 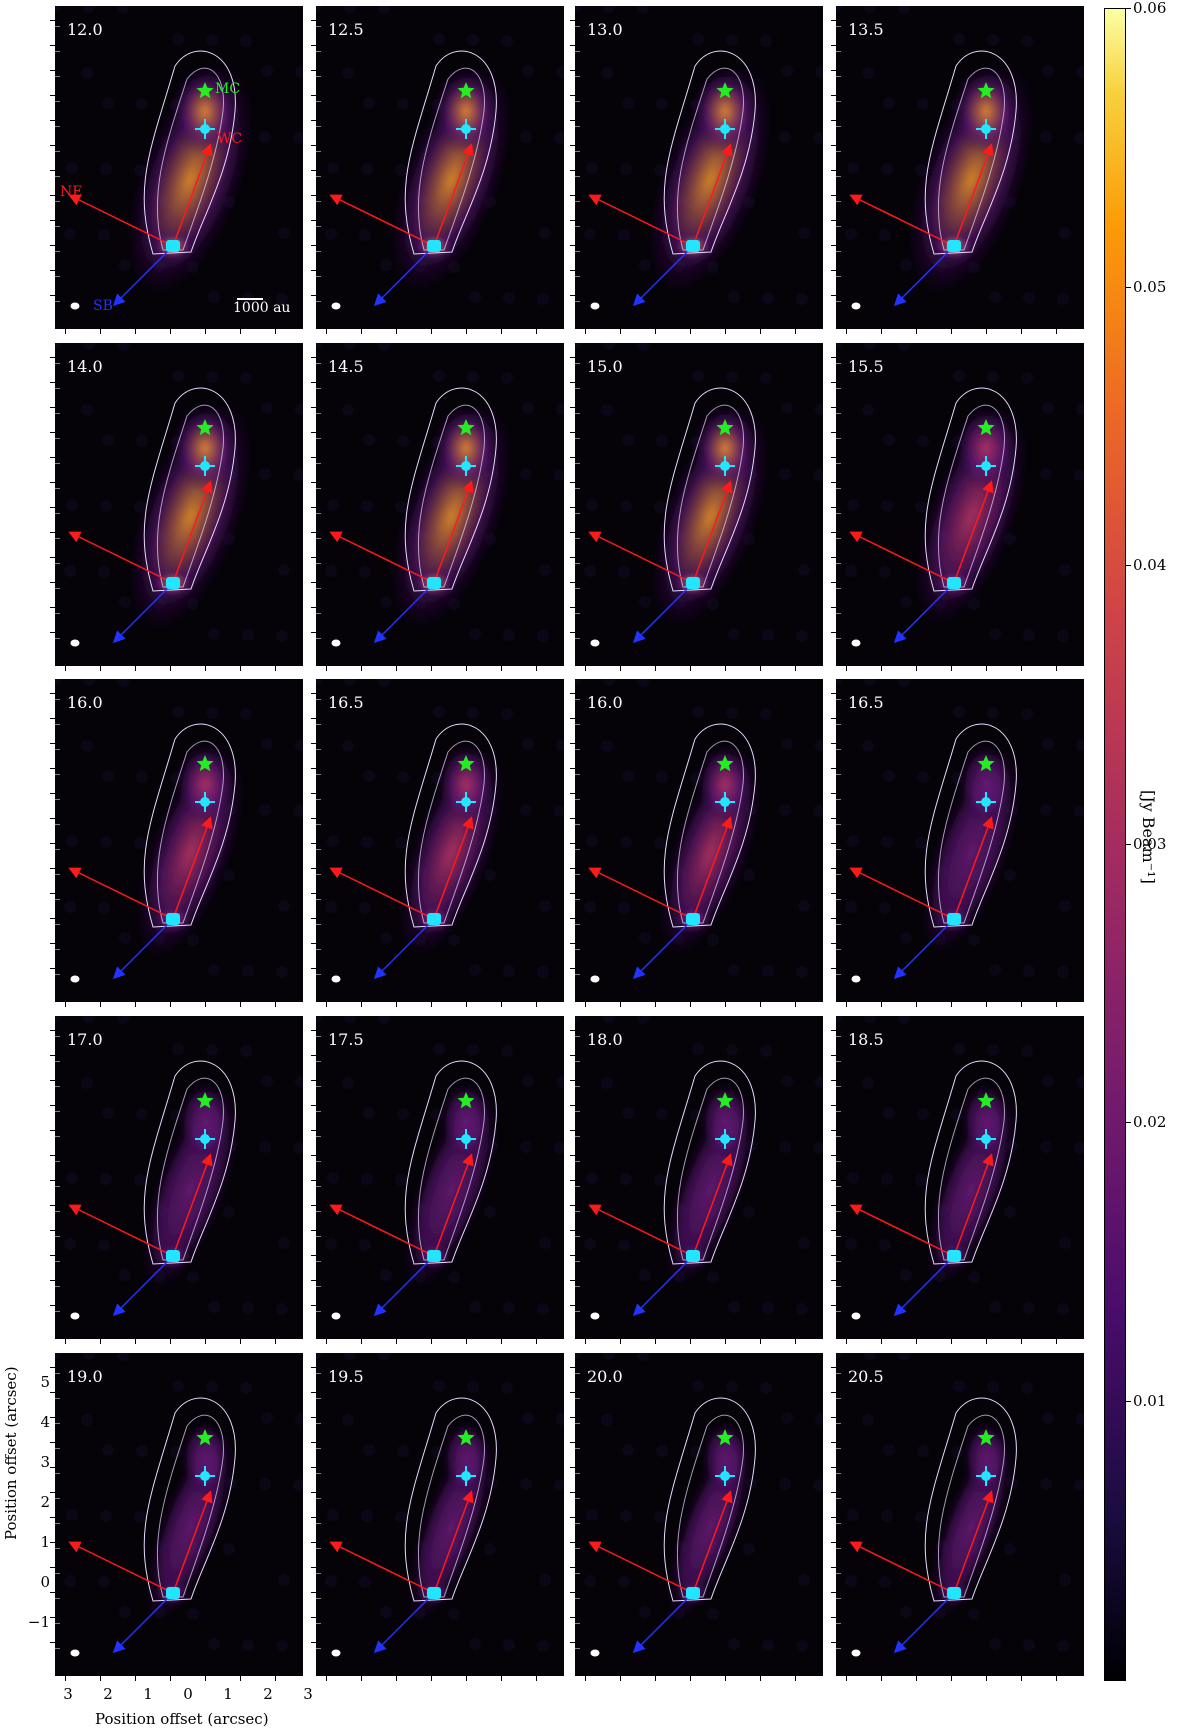 What do you see at coordinates (11, 1453) in the screenshot?
I see `y-axis-label: Position offset (arcsec)` at bounding box center [11, 1453].